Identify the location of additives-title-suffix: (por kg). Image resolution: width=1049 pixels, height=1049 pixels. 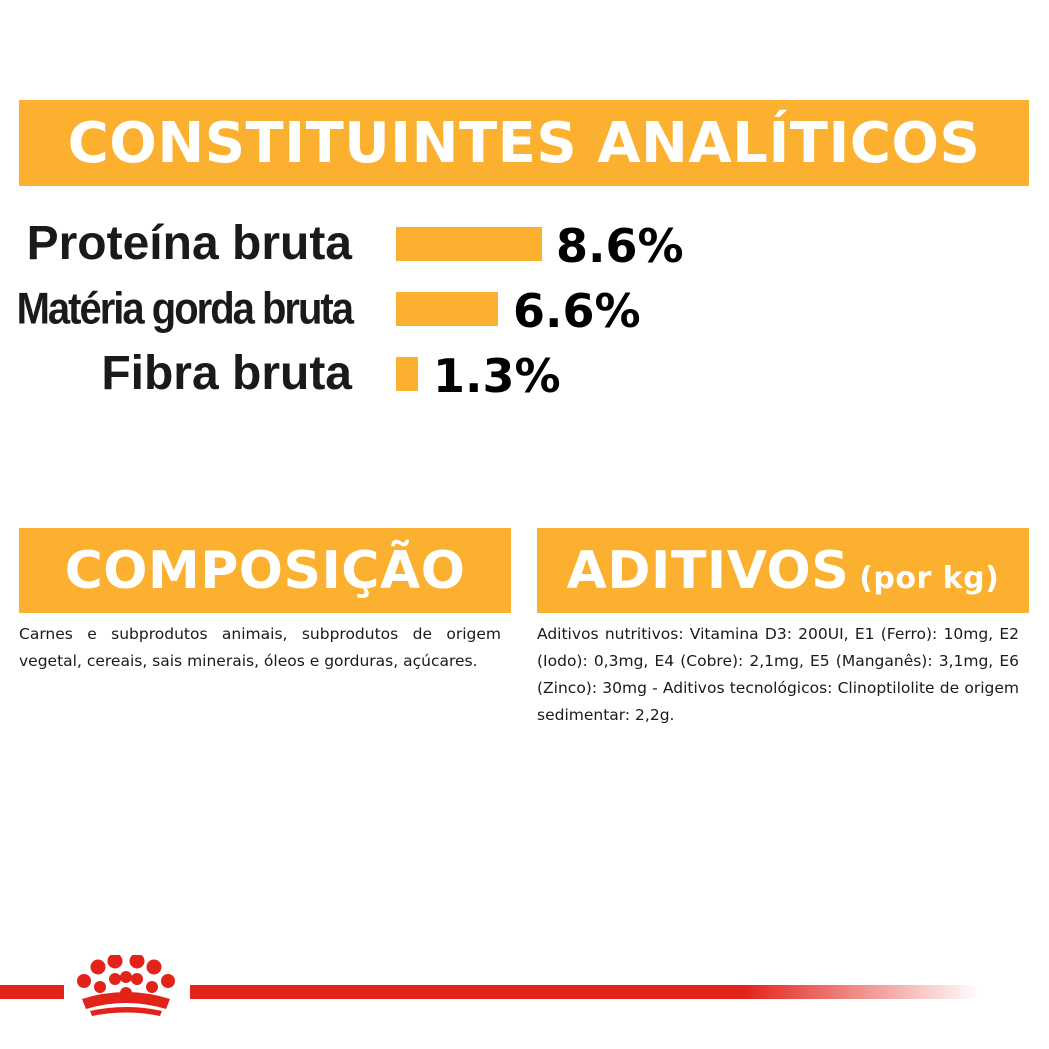
(929, 578).